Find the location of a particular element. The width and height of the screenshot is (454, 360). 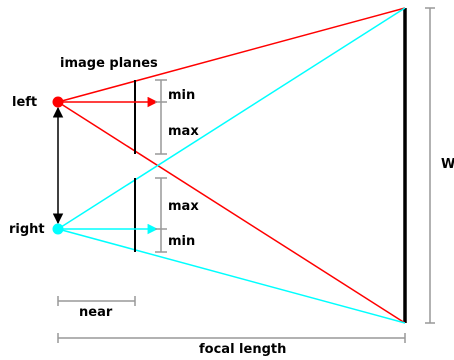

right-eye-label: right is located at coordinates (27, 229).